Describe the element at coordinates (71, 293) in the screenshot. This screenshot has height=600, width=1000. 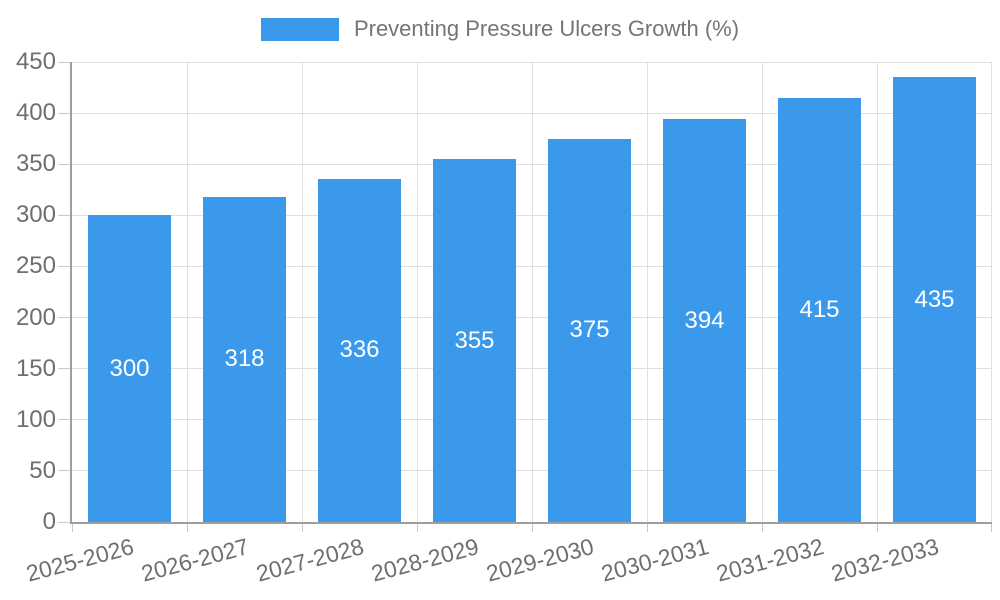
I see `y-axis-line` at that location.